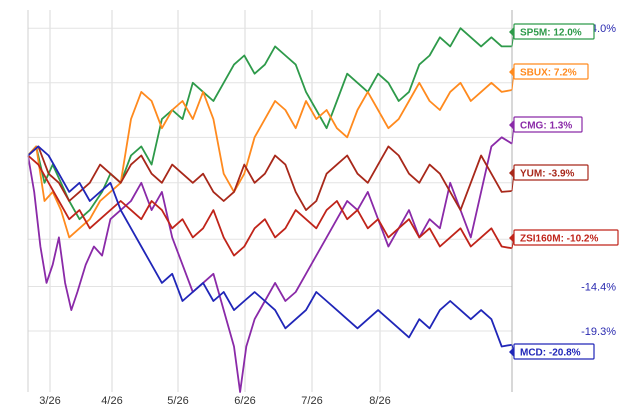 This screenshot has height=411, width=619. What do you see at coordinates (547, 174) in the screenshot?
I see `series-label-yum: YUM: -3.9%` at bounding box center [547, 174].